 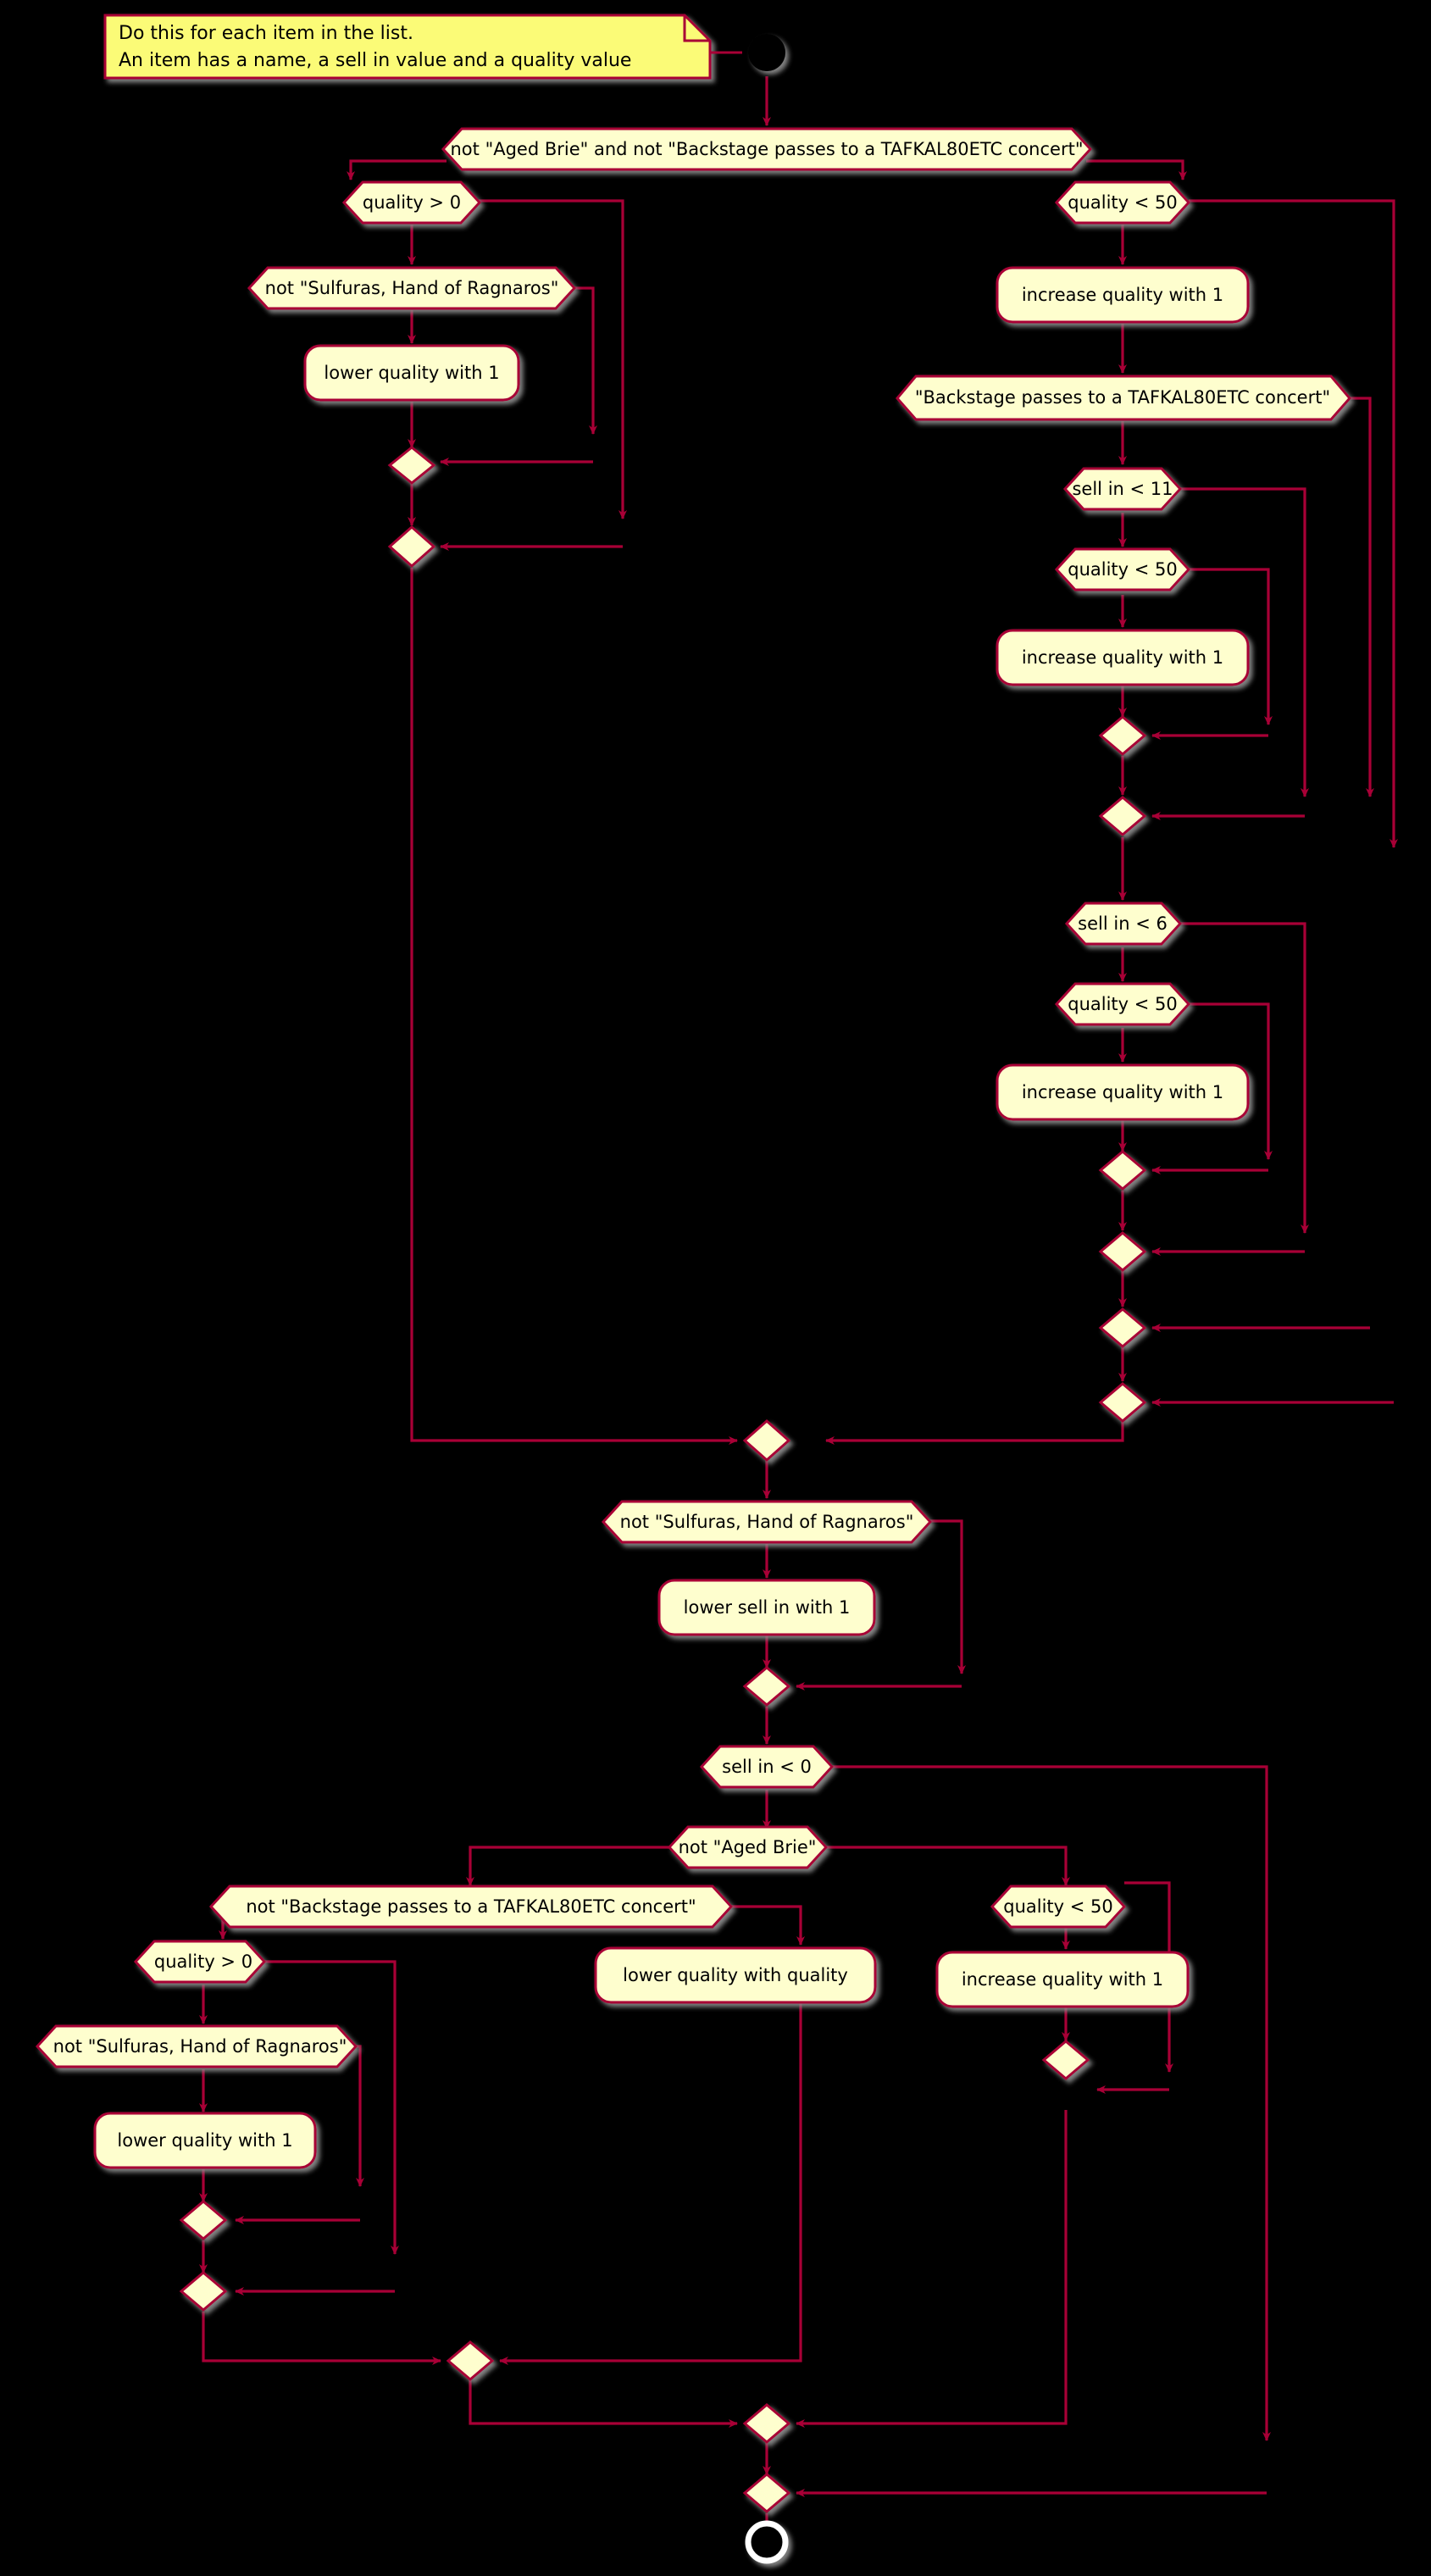 I want to click on condition-not-aged-brie-bottom: not "Aged Brie", so click(x=748, y=1847).